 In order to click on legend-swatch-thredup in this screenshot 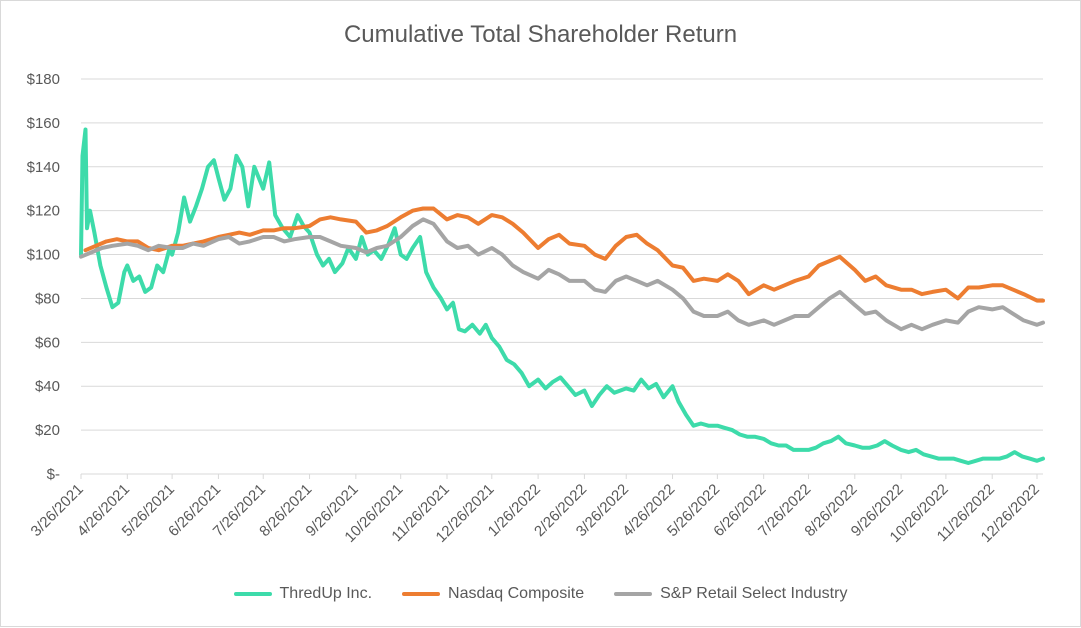, I will do `click(252, 594)`.